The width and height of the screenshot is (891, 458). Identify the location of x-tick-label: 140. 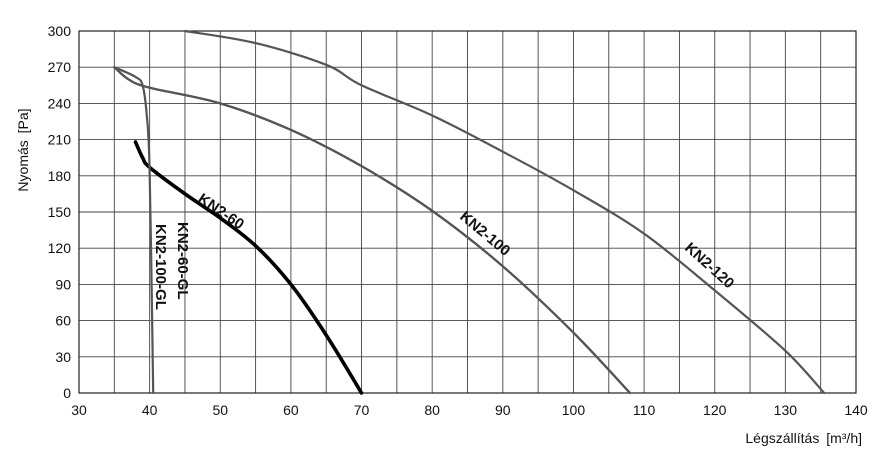
(856, 410).